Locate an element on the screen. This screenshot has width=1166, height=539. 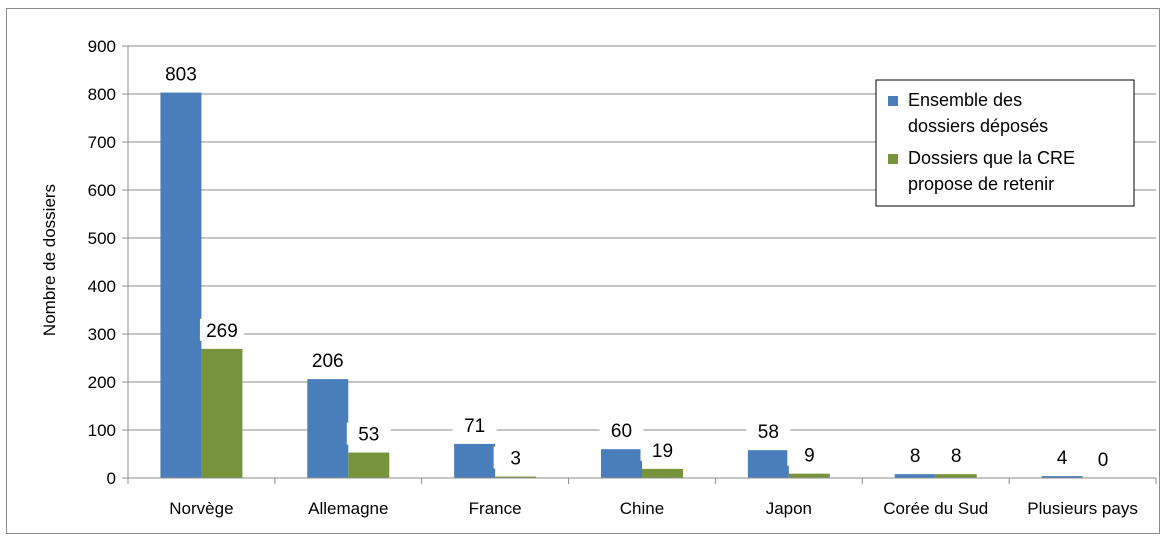
data-label-retenus-5: 8 is located at coordinates (956, 456).